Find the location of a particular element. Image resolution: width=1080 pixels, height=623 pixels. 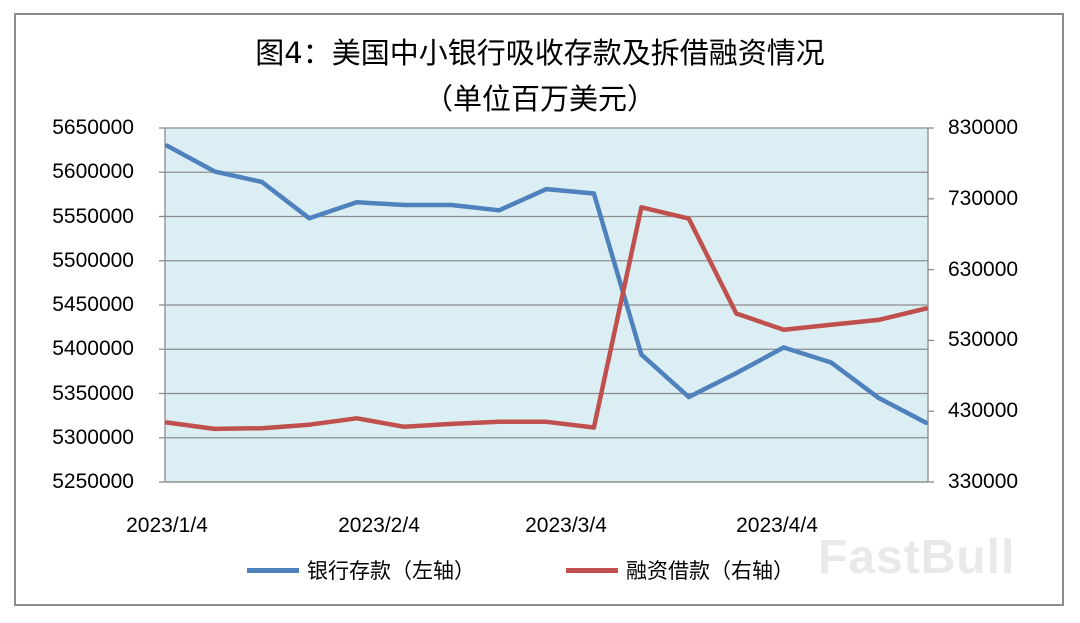

left-tick-label: 5300000 is located at coordinates (93, 437).